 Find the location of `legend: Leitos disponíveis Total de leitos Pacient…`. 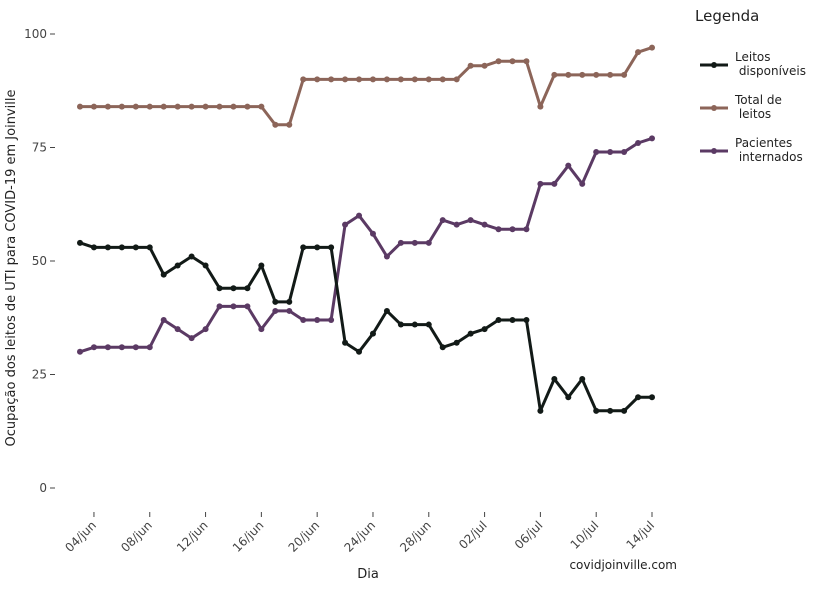

legend: Leitos disponíveis Total de leitos Pacient… is located at coordinates (753, 107).